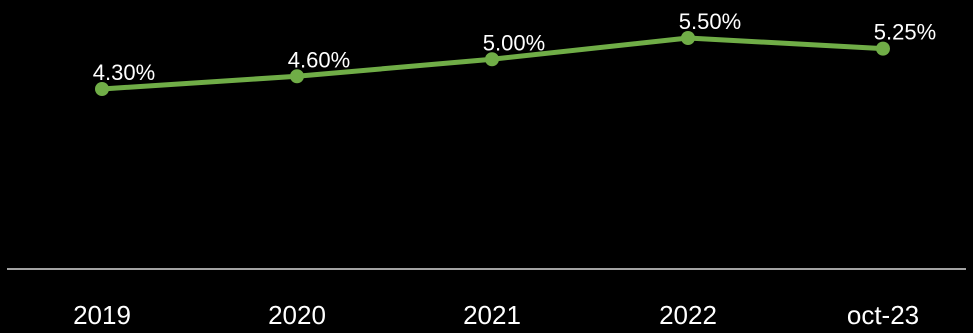 This screenshot has height=333, width=973. What do you see at coordinates (905, 32) in the screenshot?
I see `data-label-oct-23: 5.25%` at bounding box center [905, 32].